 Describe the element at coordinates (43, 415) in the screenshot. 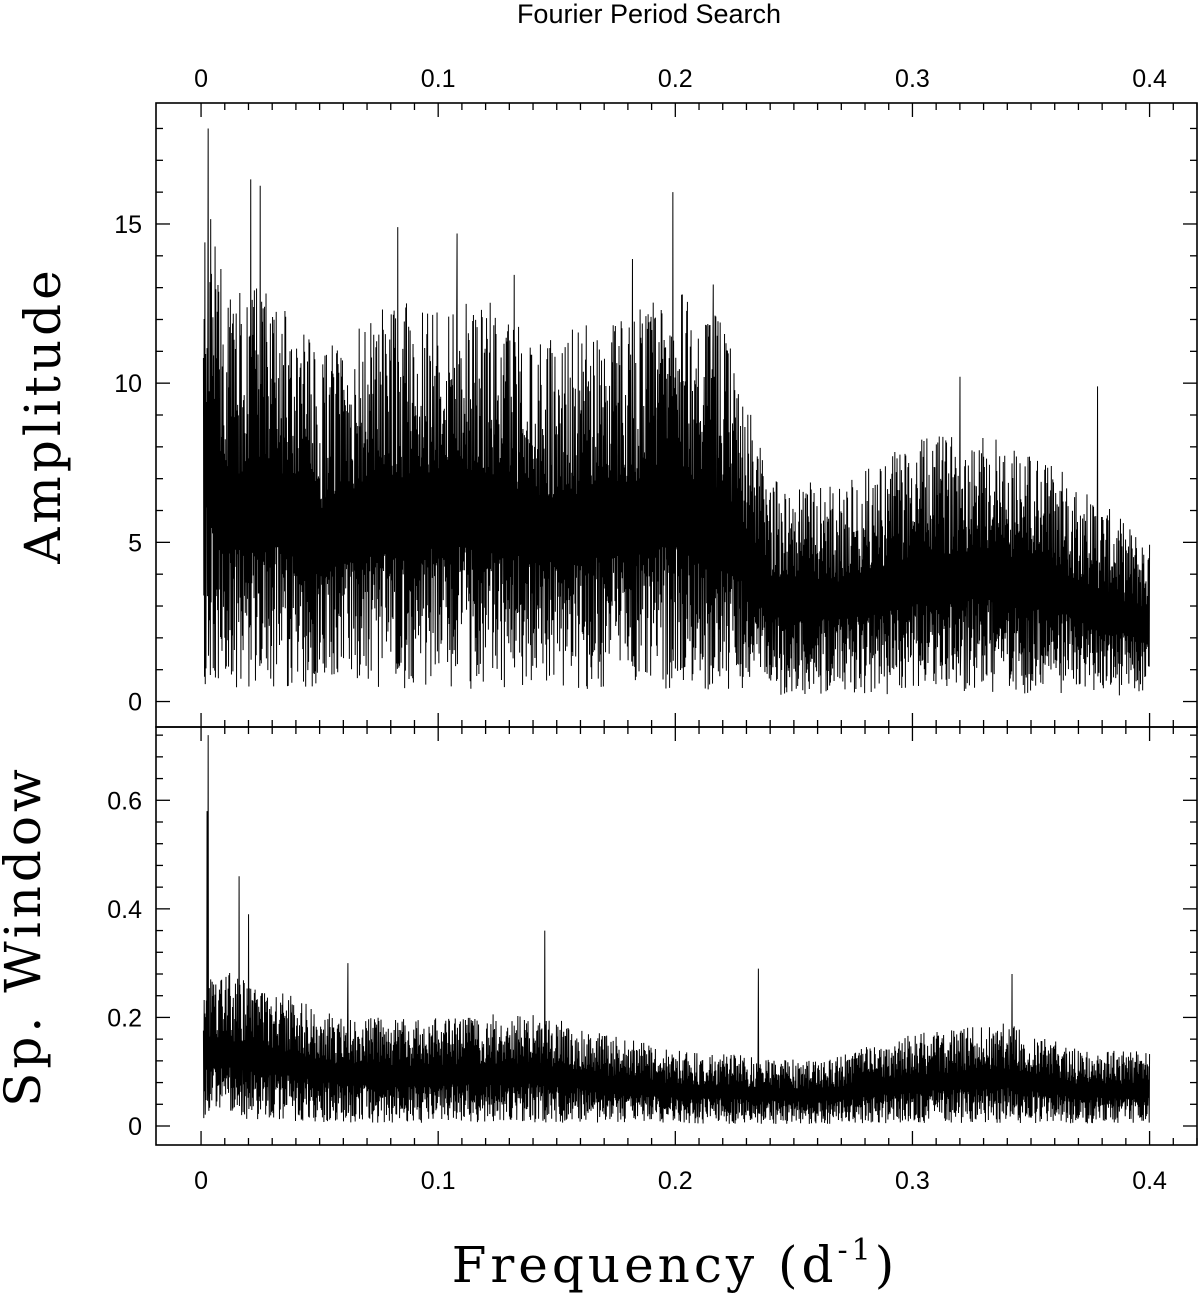

I see `amplitude-axis-label: Amplitude` at that location.